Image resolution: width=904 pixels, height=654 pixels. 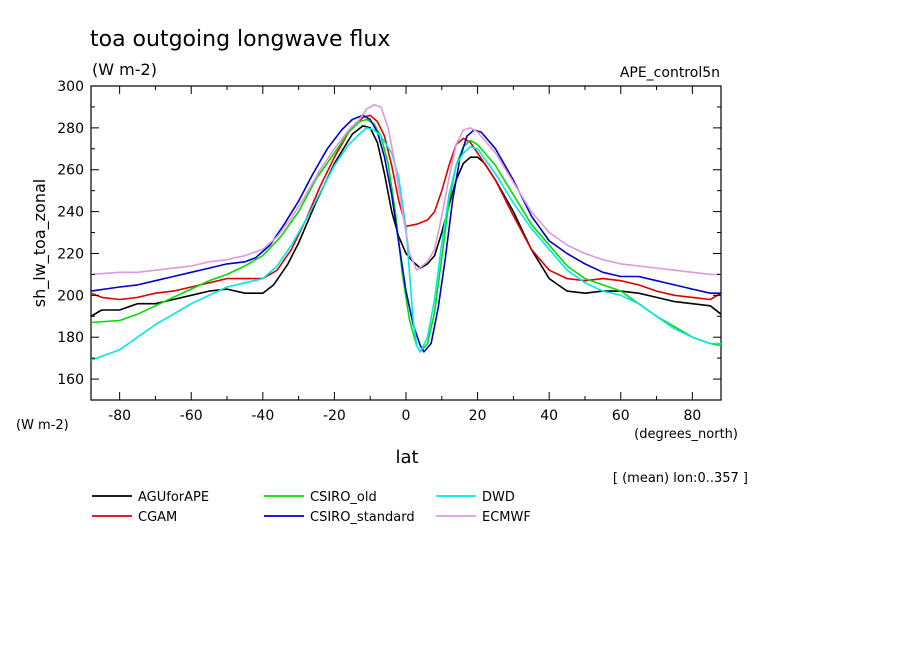 What do you see at coordinates (70, 87) in the screenshot?
I see `y-tick-label: 300` at bounding box center [70, 87].